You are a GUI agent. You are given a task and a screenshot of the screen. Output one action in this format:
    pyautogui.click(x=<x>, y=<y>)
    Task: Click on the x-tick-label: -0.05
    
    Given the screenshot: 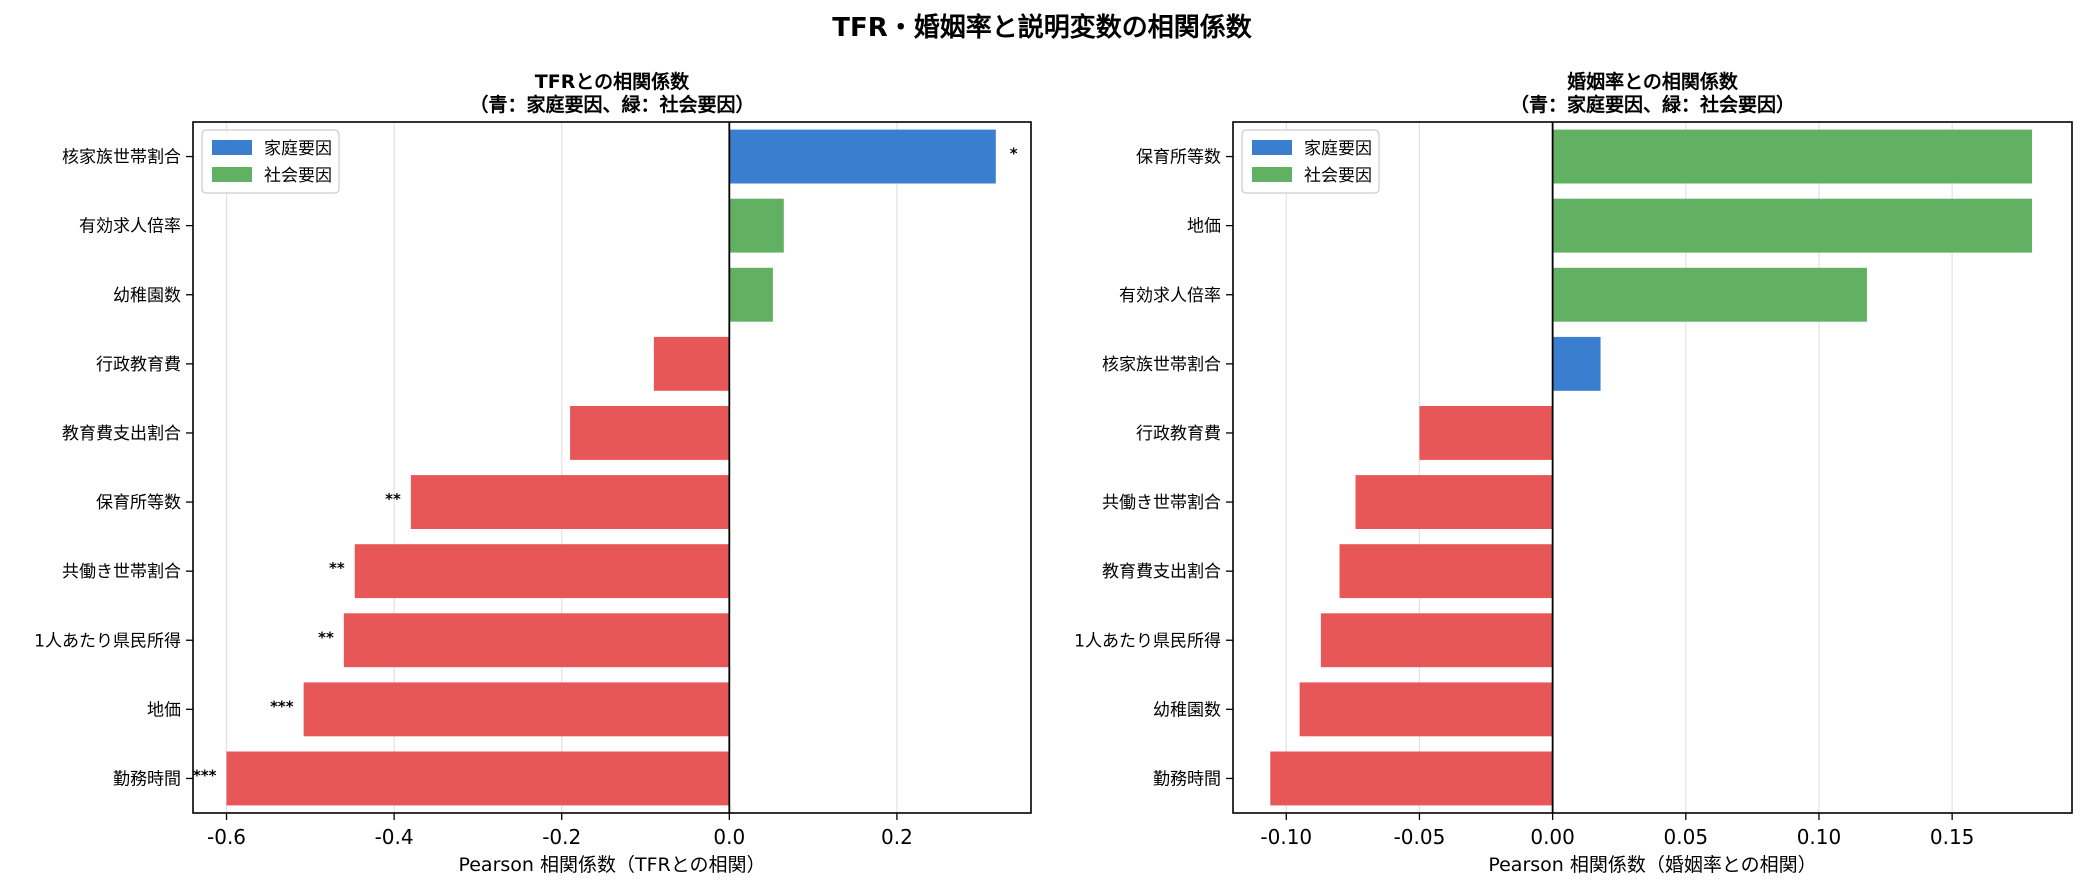 What is the action you would take?
    pyautogui.click(x=1420, y=837)
    